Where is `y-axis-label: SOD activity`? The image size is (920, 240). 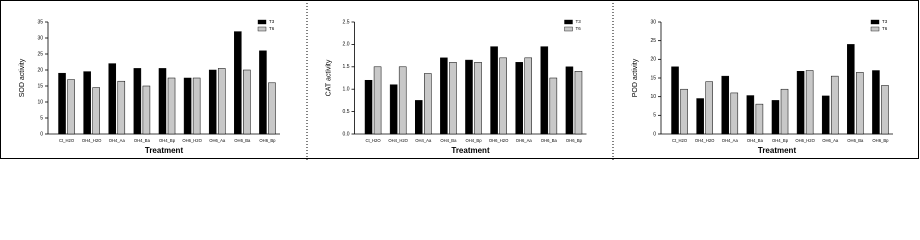
y-axis-label: SOD activity is located at coordinates (22, 77).